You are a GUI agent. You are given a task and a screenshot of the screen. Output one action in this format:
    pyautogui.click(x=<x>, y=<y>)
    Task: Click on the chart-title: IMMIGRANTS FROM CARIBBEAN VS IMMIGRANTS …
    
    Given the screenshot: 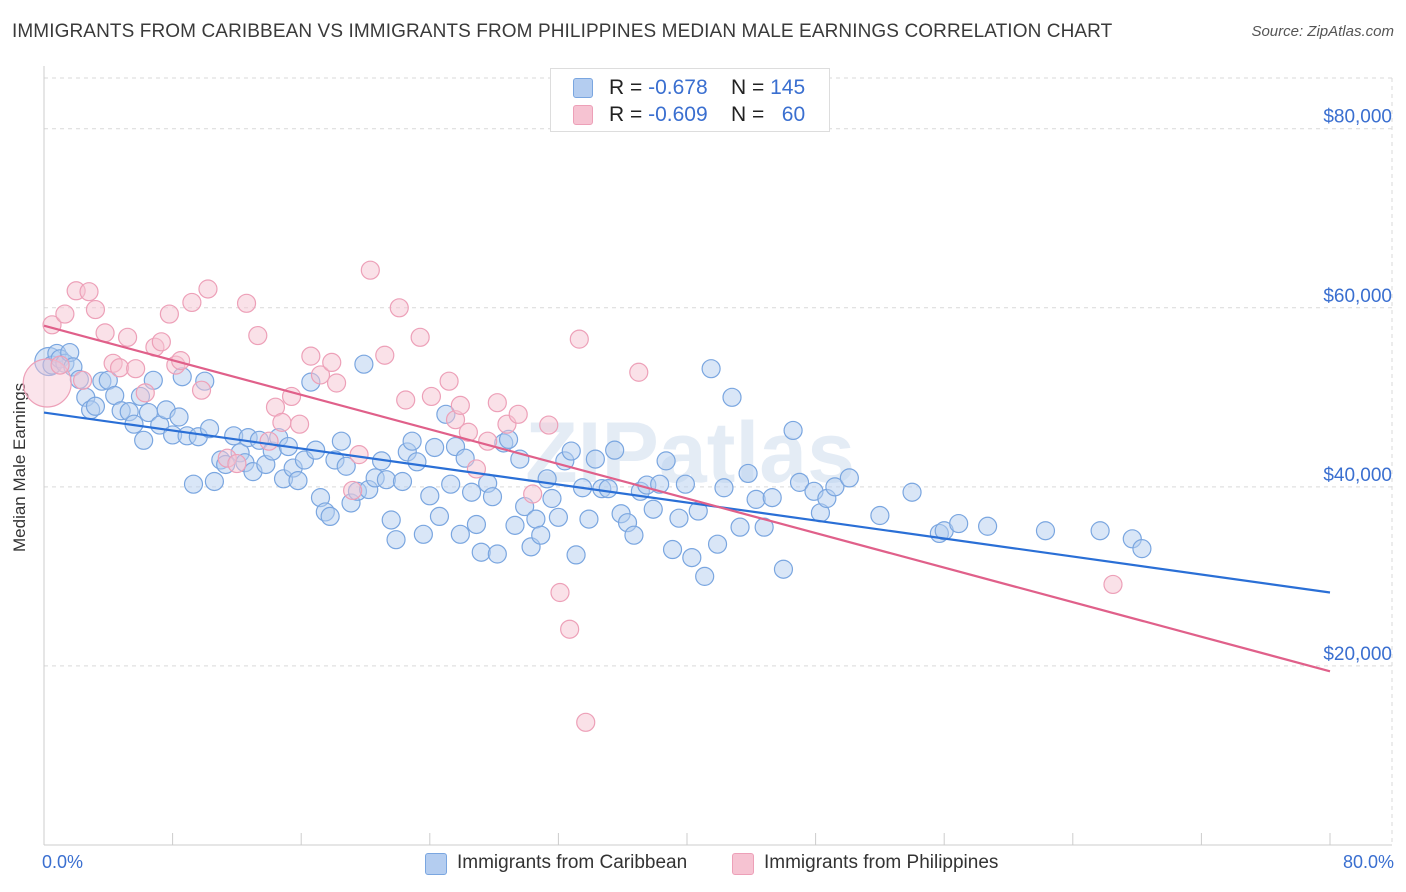 What is the action you would take?
    pyautogui.click(x=562, y=31)
    